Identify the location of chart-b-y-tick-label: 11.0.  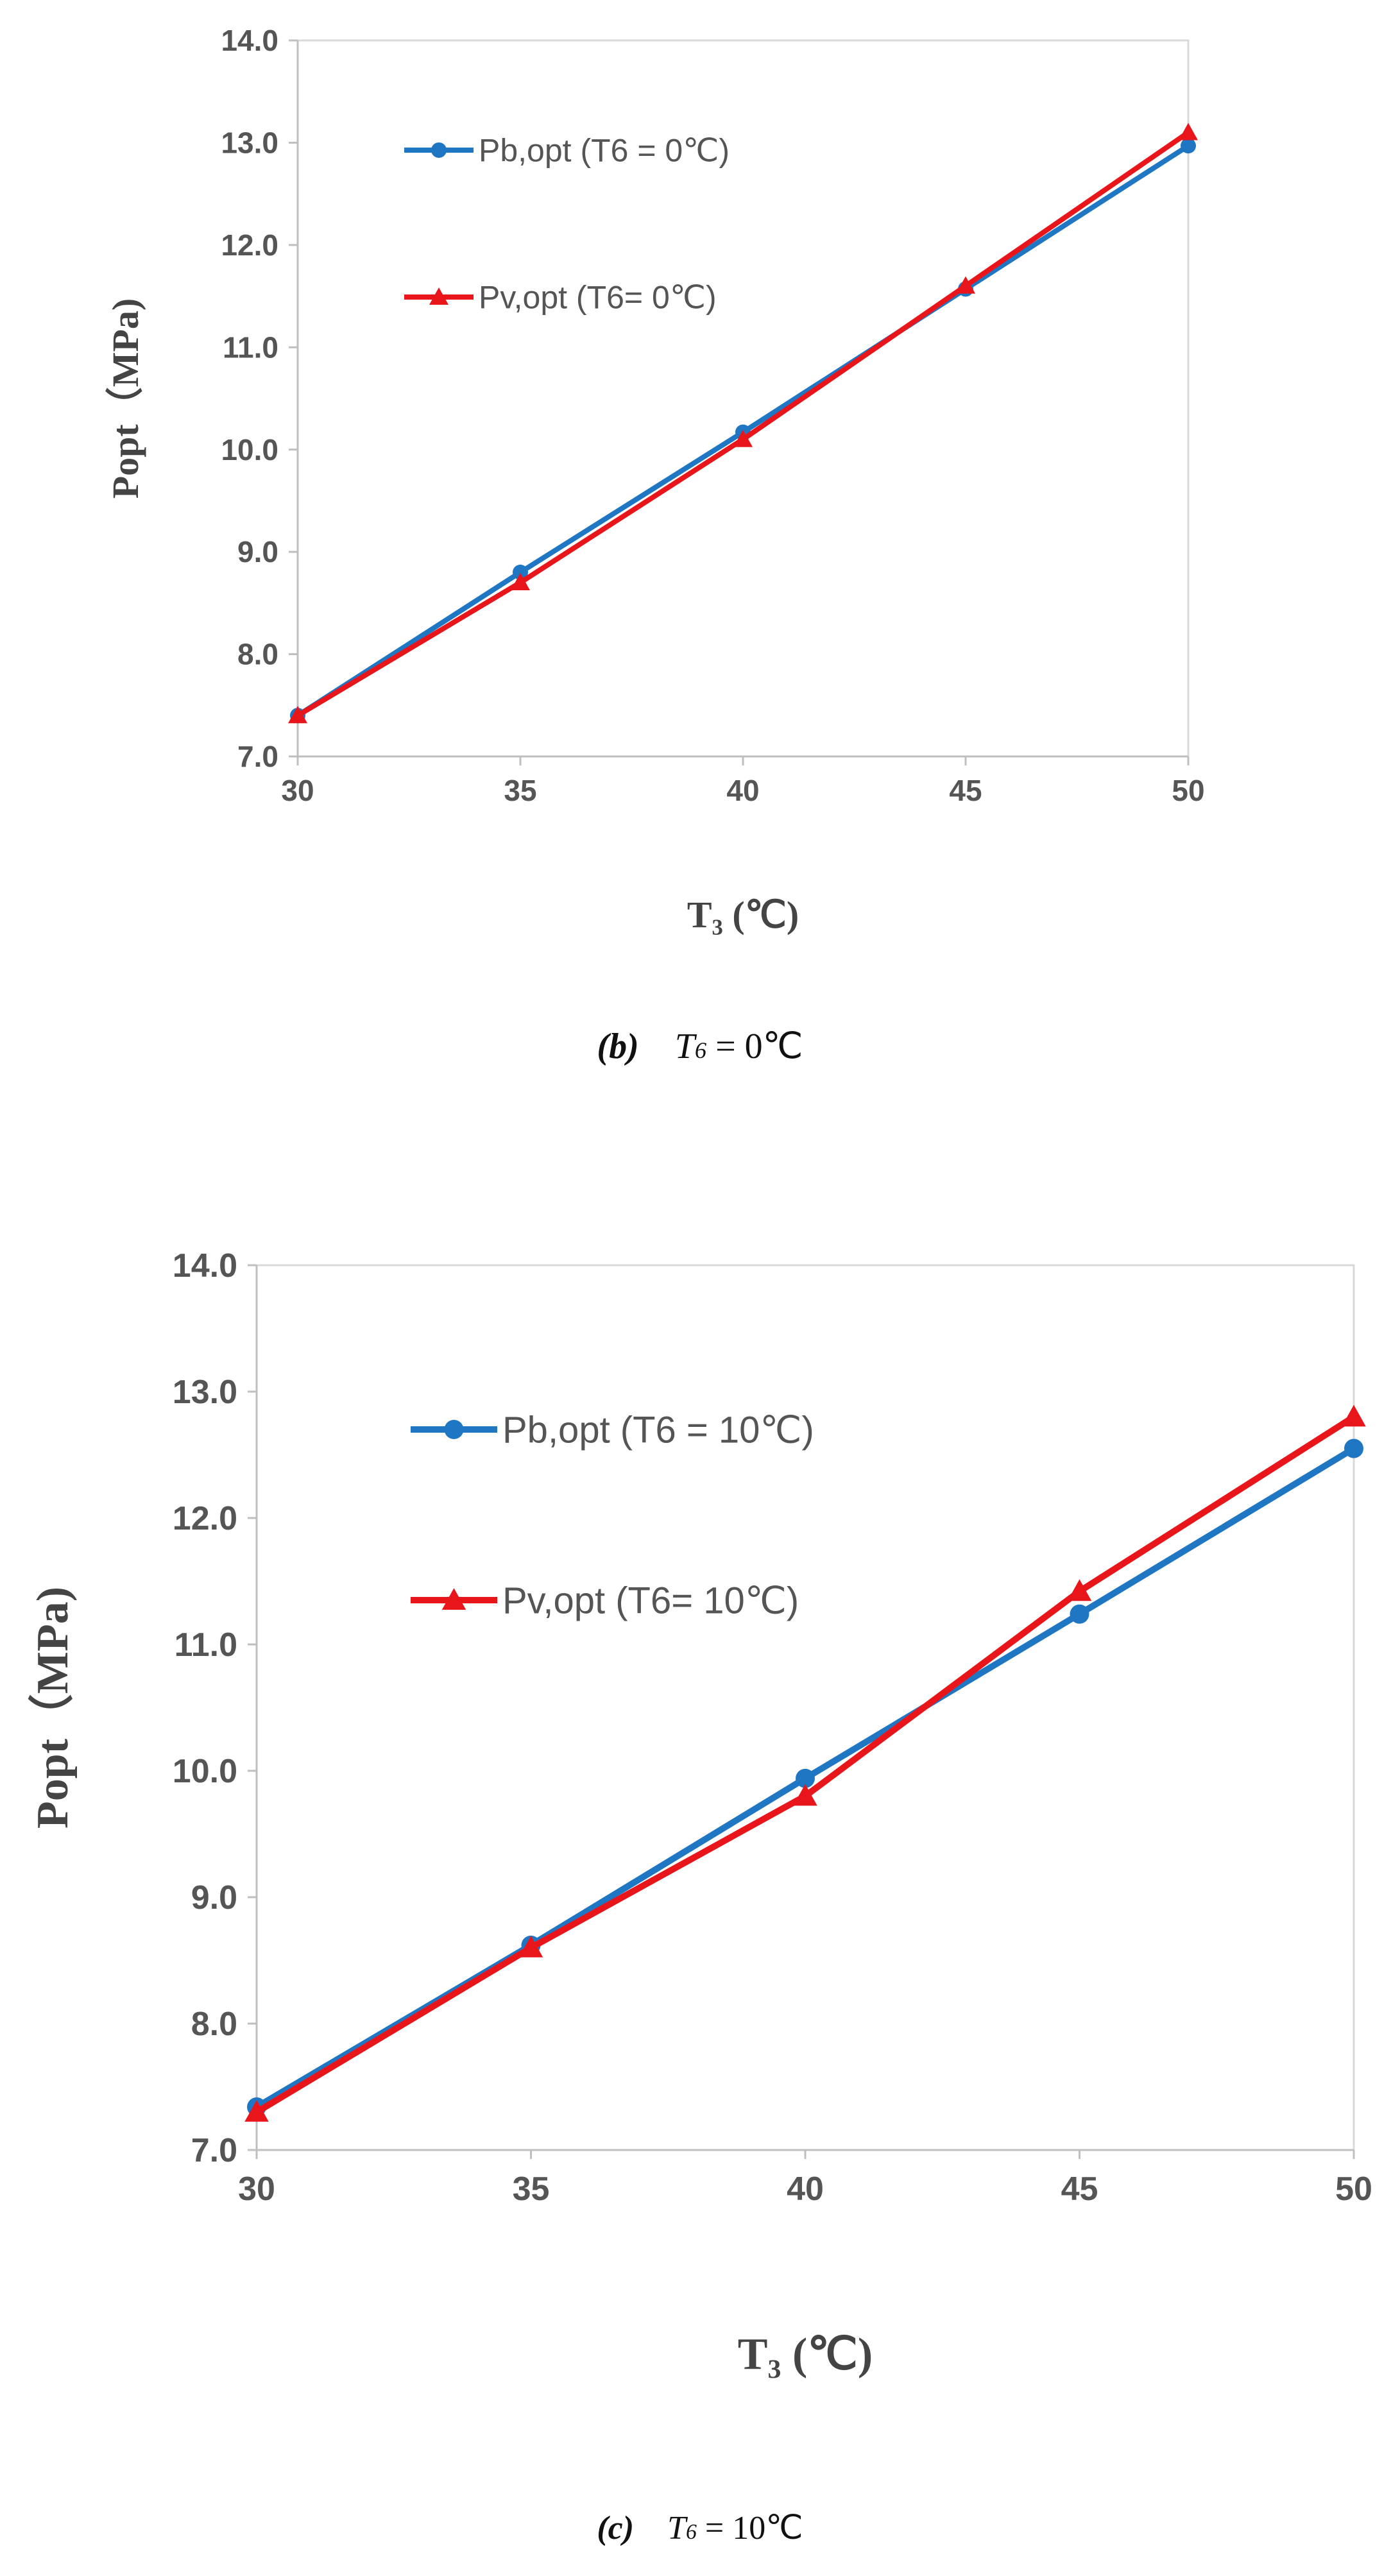
(250, 347).